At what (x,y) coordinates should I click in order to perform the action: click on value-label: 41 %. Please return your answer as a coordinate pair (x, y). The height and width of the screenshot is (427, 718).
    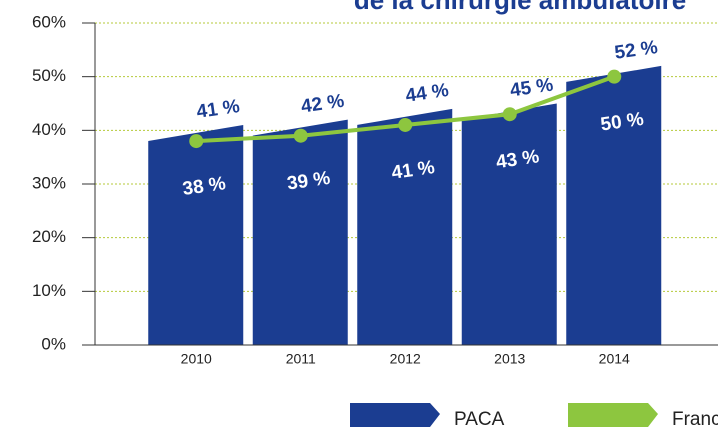
    Looking at the image, I should click on (218, 109).